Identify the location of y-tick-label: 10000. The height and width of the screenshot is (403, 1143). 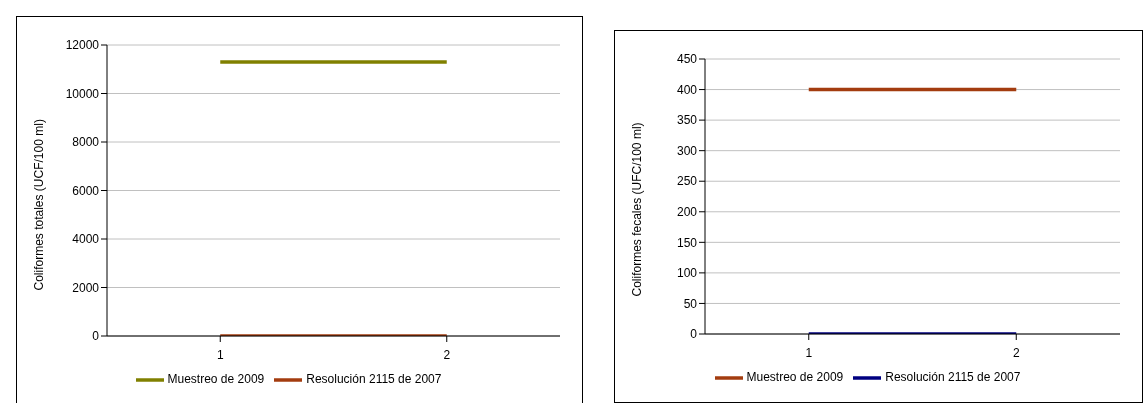
(82, 93).